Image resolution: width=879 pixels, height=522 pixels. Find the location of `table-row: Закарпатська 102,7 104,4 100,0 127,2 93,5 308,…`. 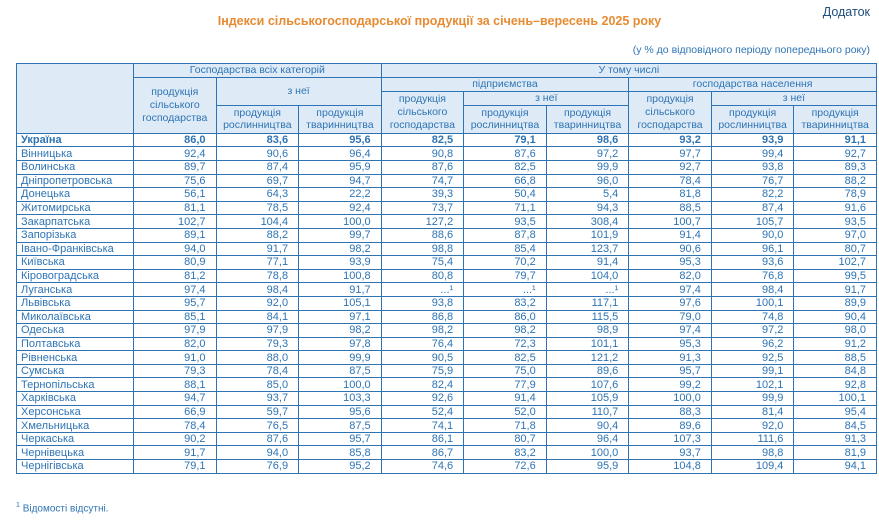

table-row: Закарпатська 102,7 104,4 100,0 127,2 93,5 308,… is located at coordinates (446, 221).